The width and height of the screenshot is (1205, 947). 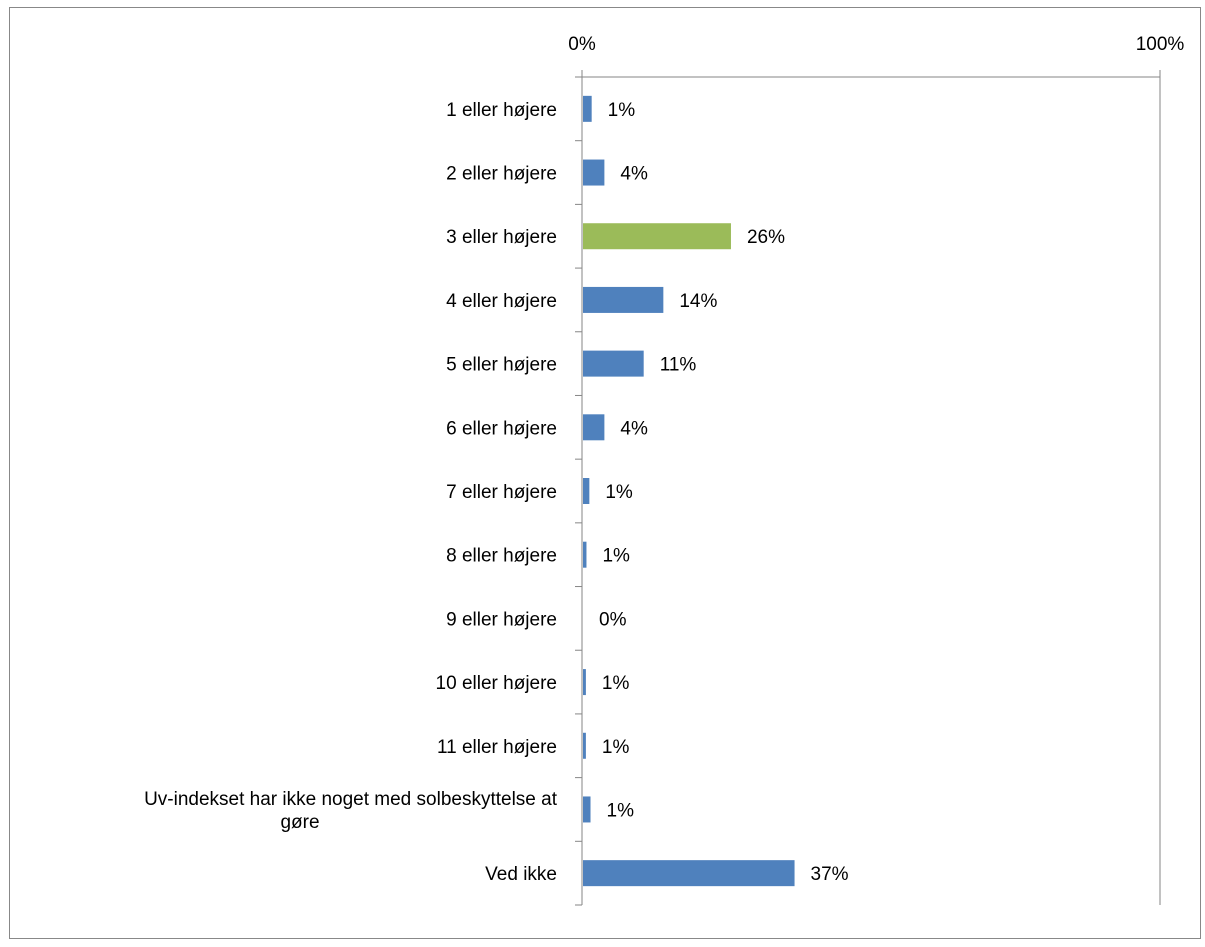 What do you see at coordinates (299, 822) in the screenshot?
I see `category-label-line: gøre` at bounding box center [299, 822].